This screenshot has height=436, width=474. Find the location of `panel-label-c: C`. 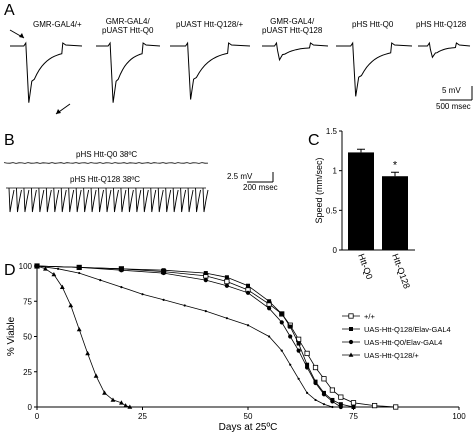

panel-label-c: C is located at coordinates (314, 140).